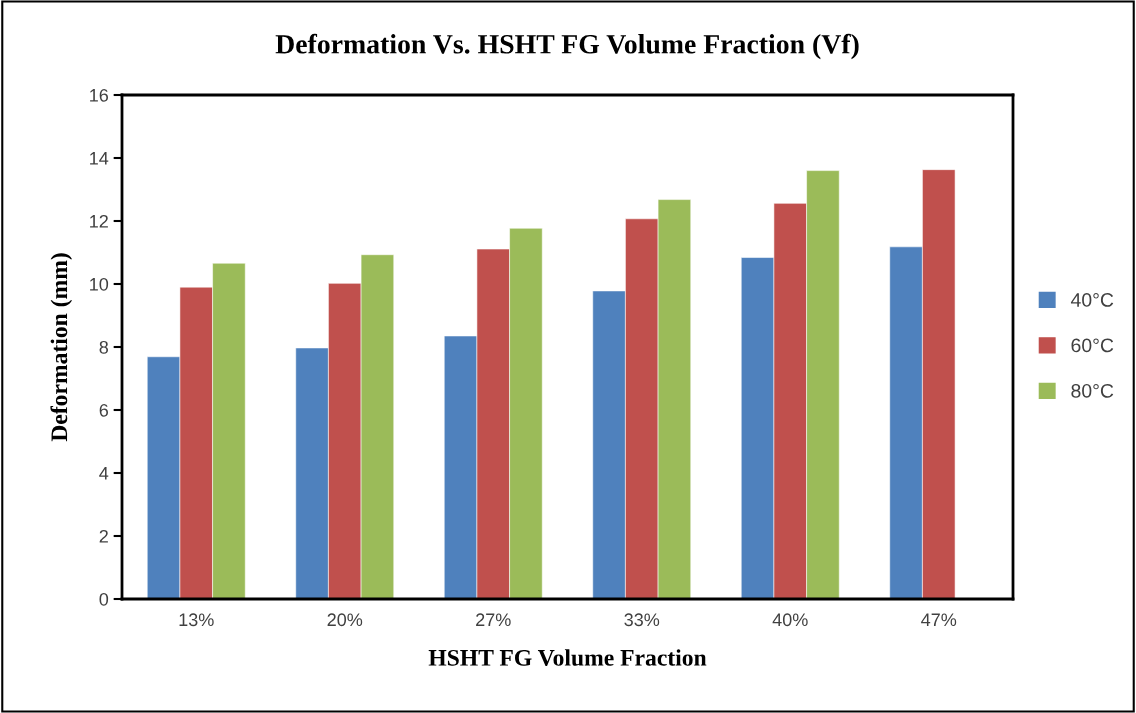 This screenshot has width=1136, height=713. Describe the element at coordinates (104, 473) in the screenshot. I see `y-tick-label: 4` at that location.